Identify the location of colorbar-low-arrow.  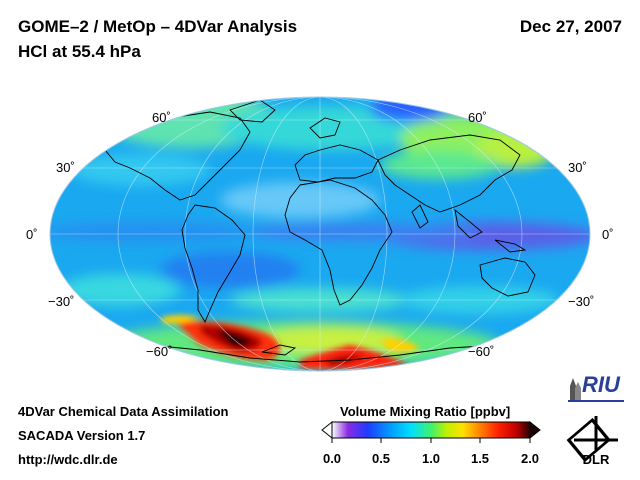
(327, 430).